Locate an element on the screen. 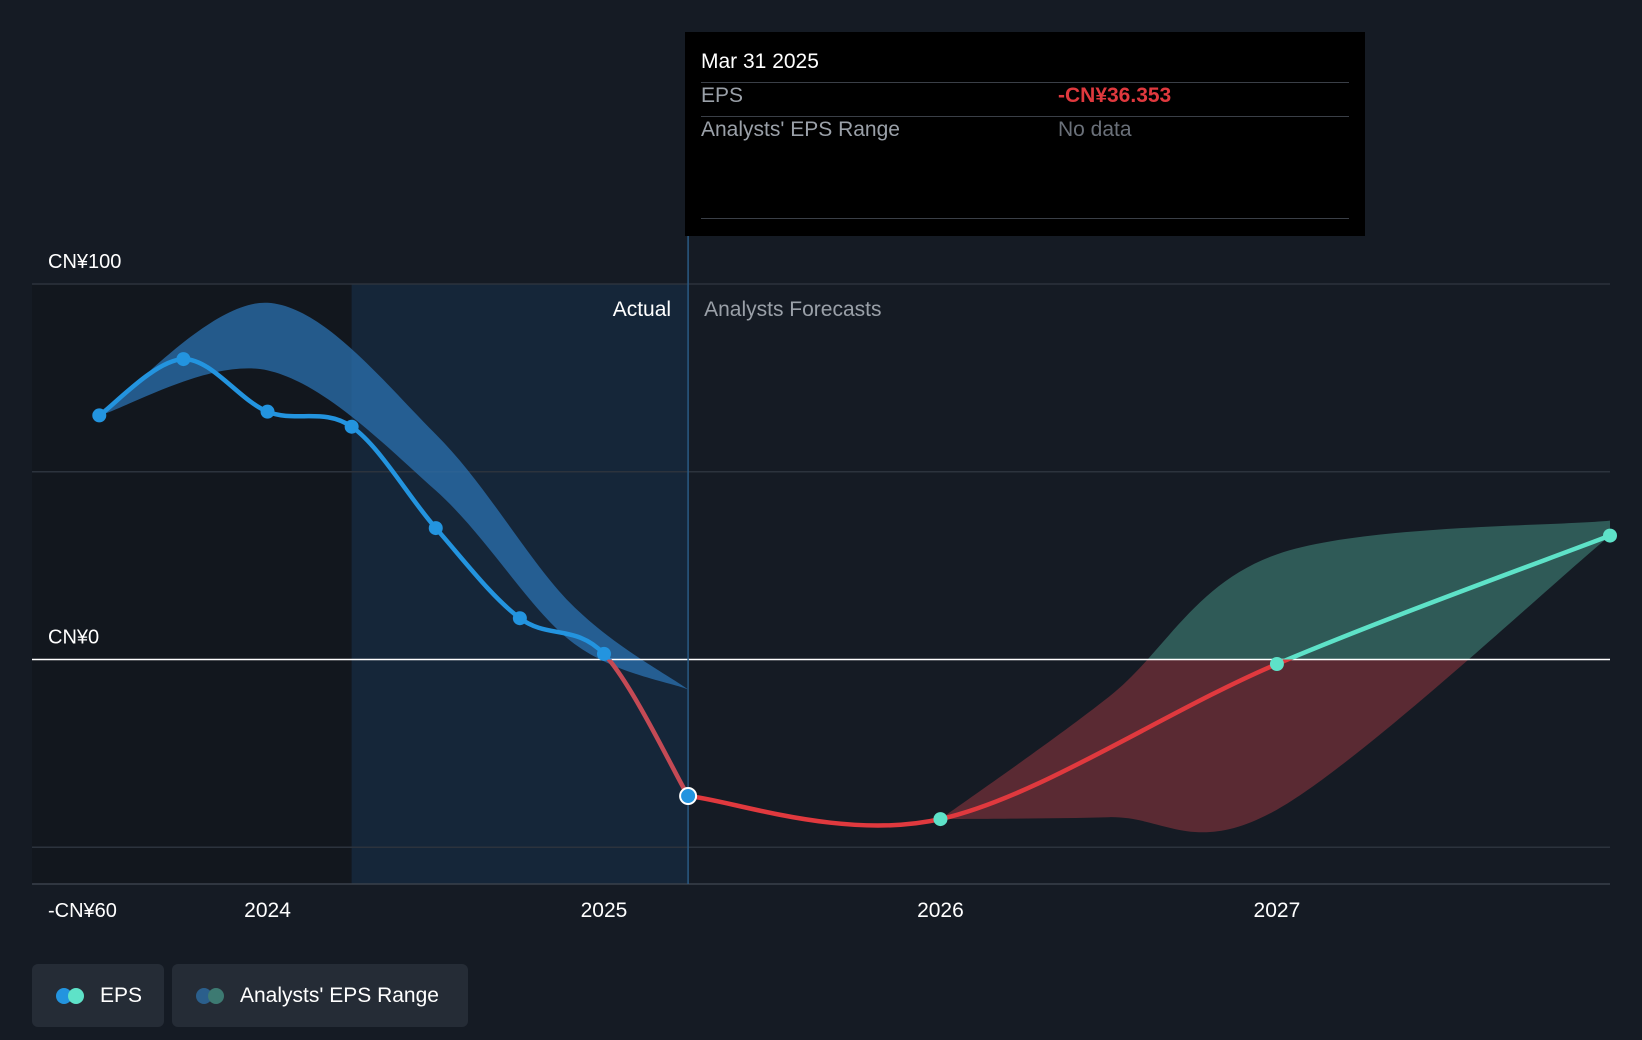  x-tick-label: 2024 is located at coordinates (267, 910).